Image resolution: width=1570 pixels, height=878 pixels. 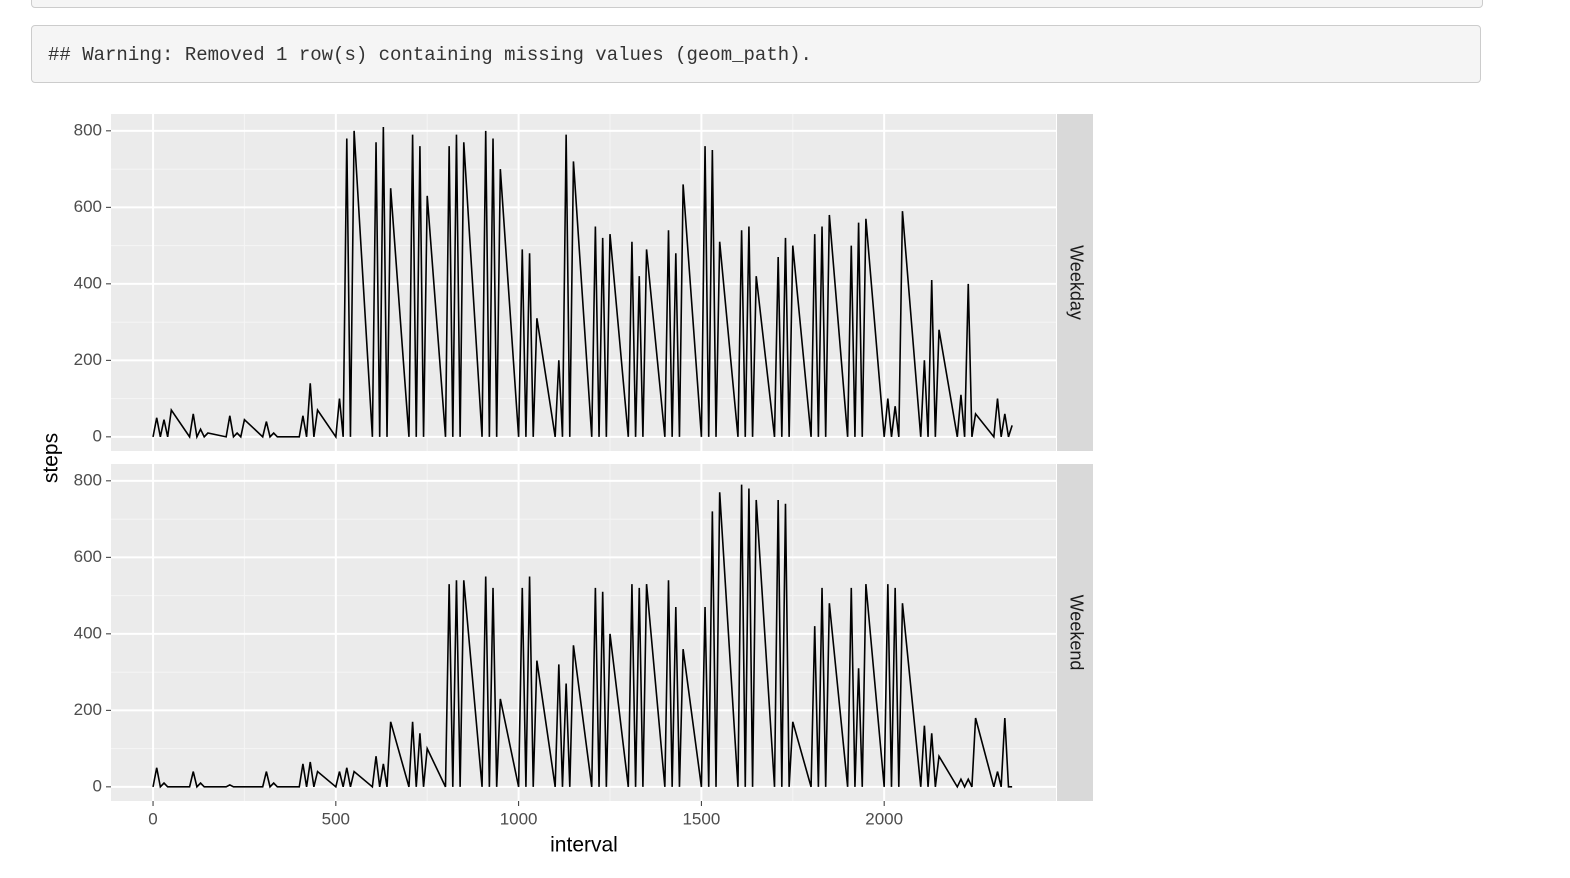 I want to click on x-tick-label: 500, so click(x=336, y=818).